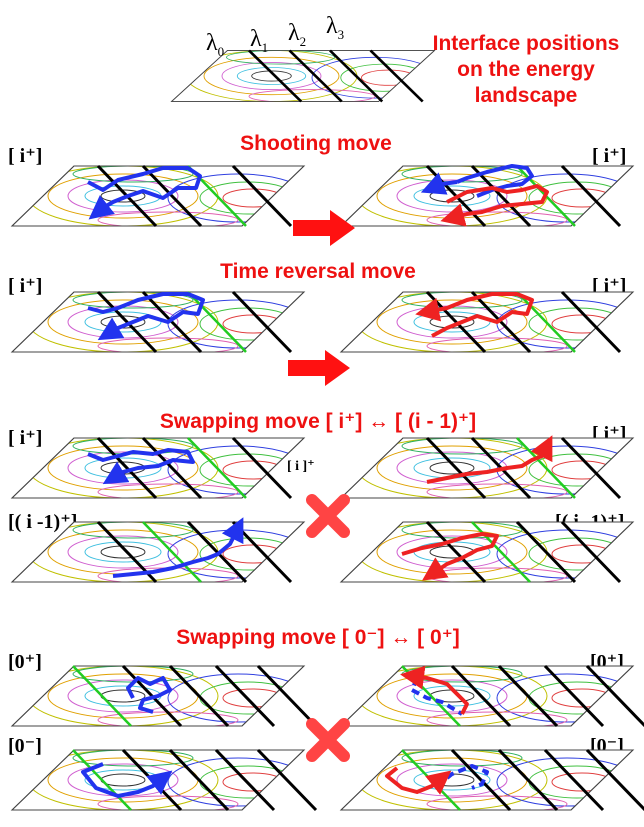 Image resolution: width=644 pixels, height=827 pixels. I want to click on landscape-shoot-left, so click(160, 196).